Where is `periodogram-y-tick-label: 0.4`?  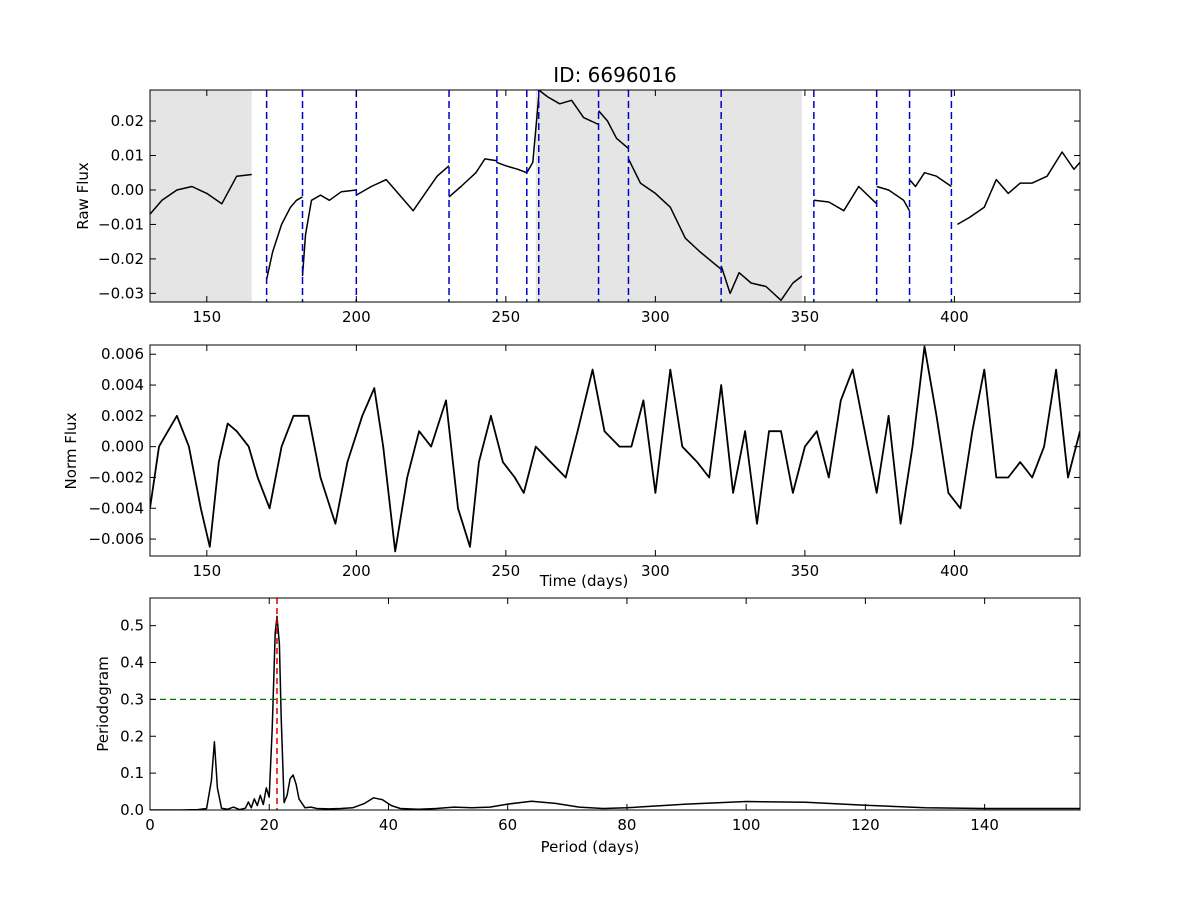 periodogram-y-tick-label: 0.4 is located at coordinates (132, 663).